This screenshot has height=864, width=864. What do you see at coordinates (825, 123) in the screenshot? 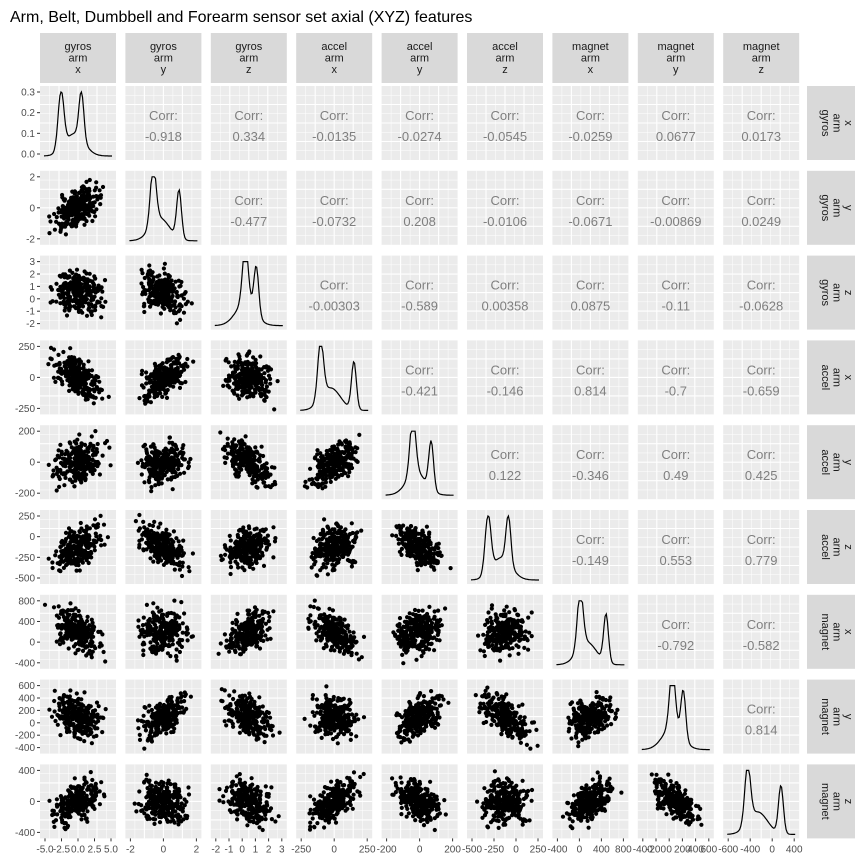
I see `strip-right-label: gyros` at bounding box center [825, 123].